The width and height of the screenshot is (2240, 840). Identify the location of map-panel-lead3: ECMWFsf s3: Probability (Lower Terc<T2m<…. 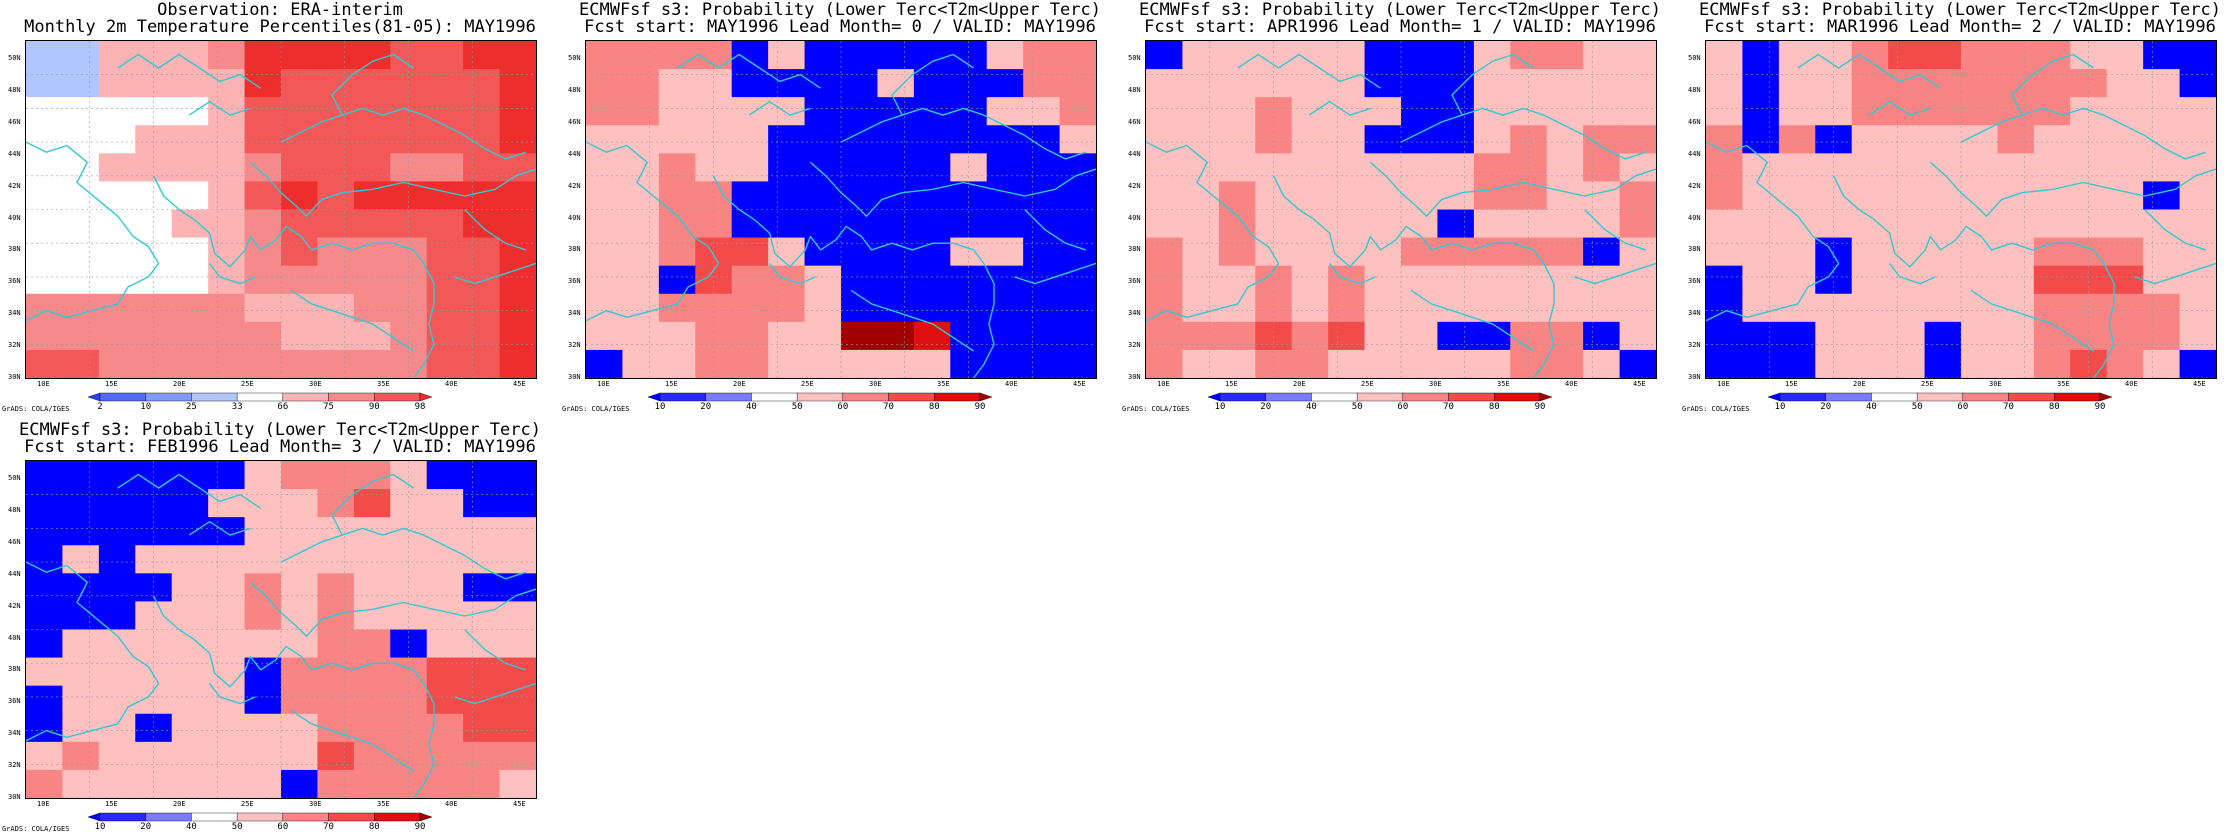
(280, 630).